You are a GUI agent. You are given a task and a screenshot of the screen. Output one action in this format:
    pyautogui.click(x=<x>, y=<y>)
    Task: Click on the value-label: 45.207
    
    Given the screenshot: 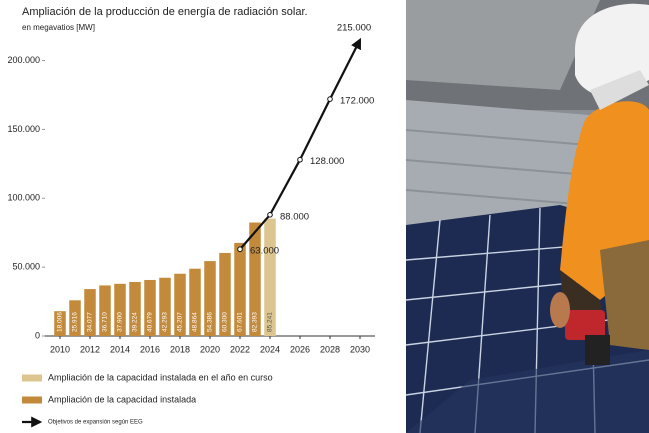 What is the action you would take?
    pyautogui.click(x=180, y=322)
    